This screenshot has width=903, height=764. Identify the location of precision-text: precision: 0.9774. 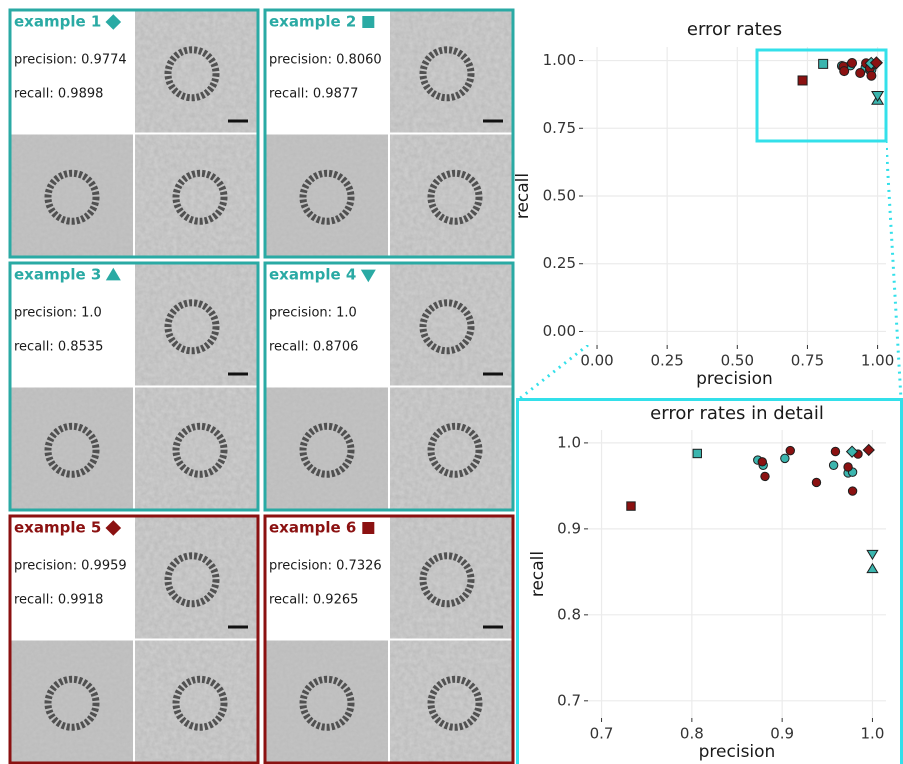
(70, 60).